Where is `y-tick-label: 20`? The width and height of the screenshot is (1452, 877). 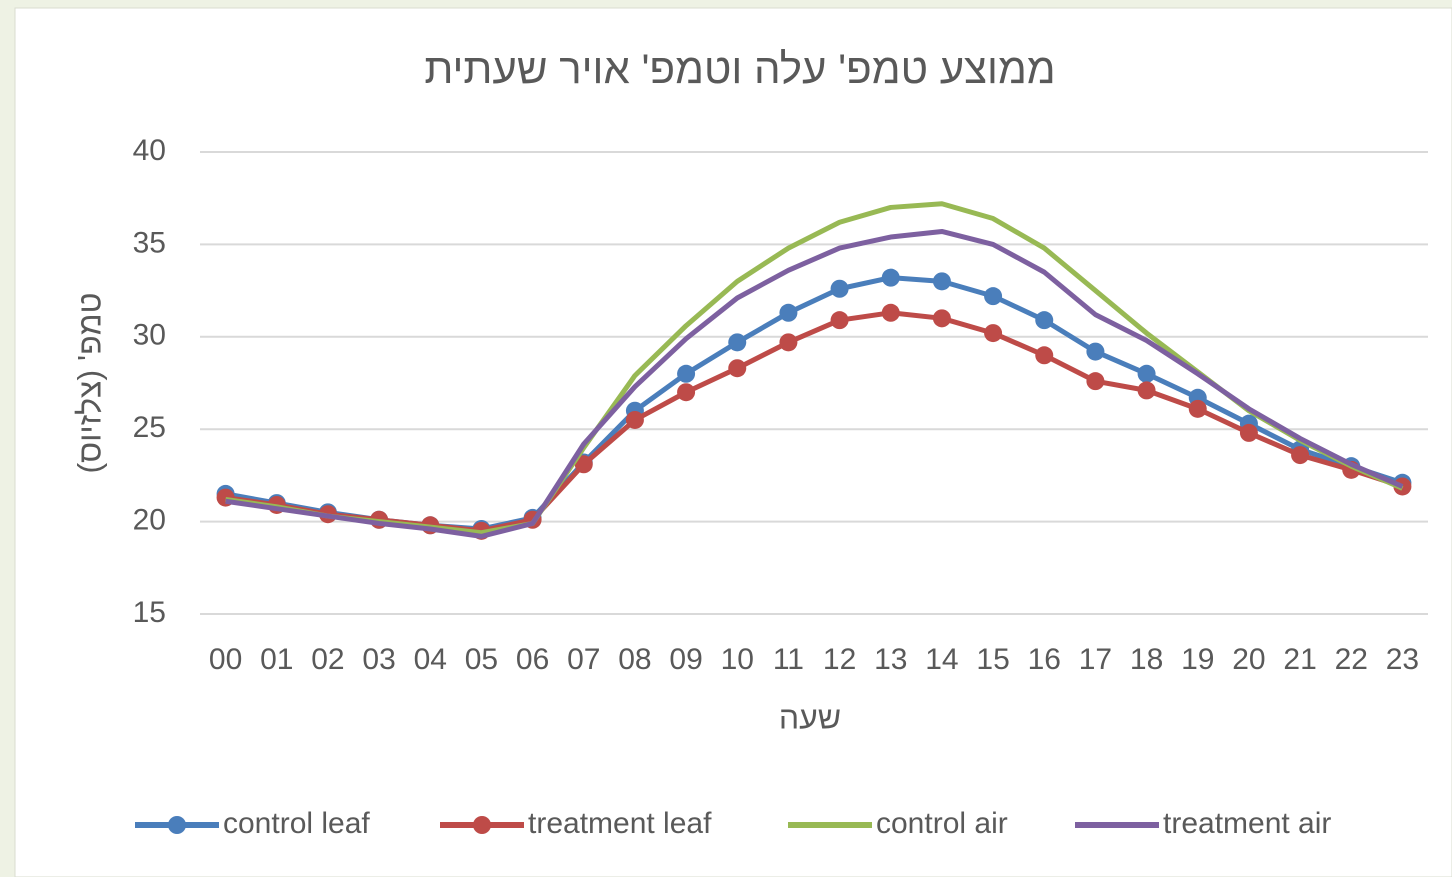
y-tick-label: 20 is located at coordinates (149, 520).